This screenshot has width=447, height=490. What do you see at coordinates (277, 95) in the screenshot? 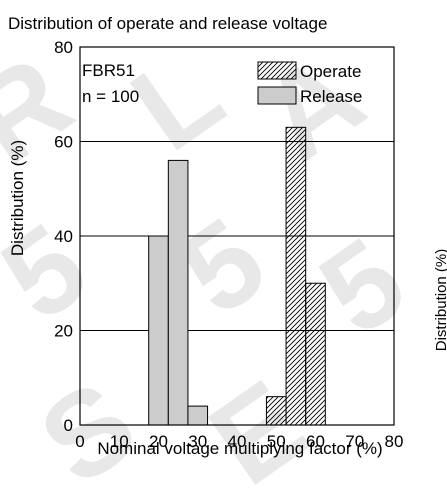
I see `legend-swatch-release` at bounding box center [277, 95].